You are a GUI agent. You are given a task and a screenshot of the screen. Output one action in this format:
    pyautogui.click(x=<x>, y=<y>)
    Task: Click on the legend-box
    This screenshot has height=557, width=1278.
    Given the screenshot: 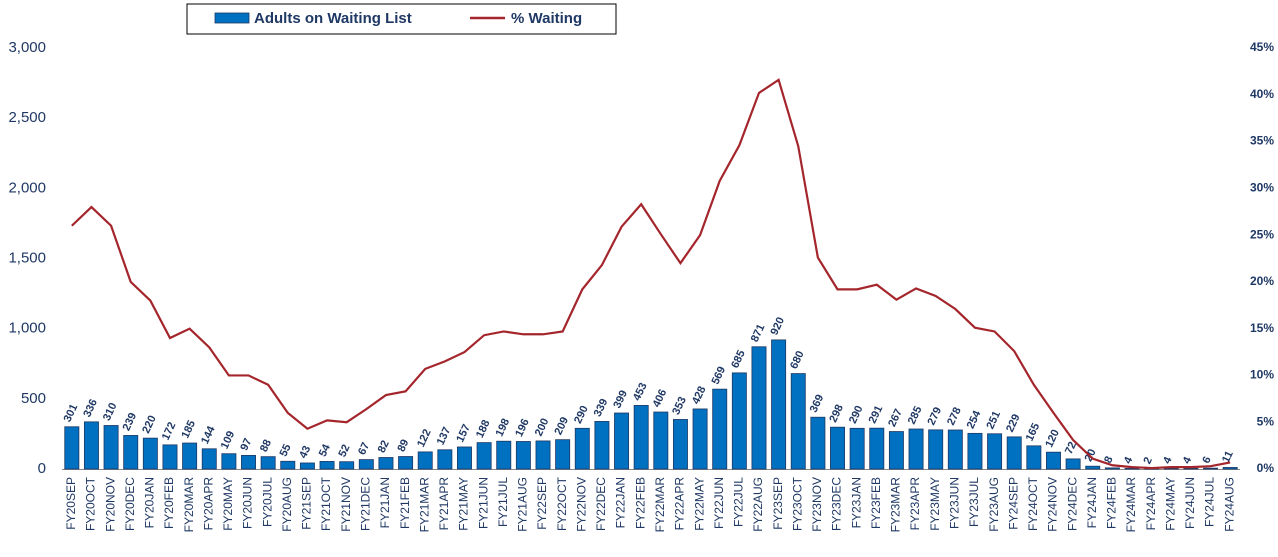 What is the action you would take?
    pyautogui.click(x=401, y=19)
    